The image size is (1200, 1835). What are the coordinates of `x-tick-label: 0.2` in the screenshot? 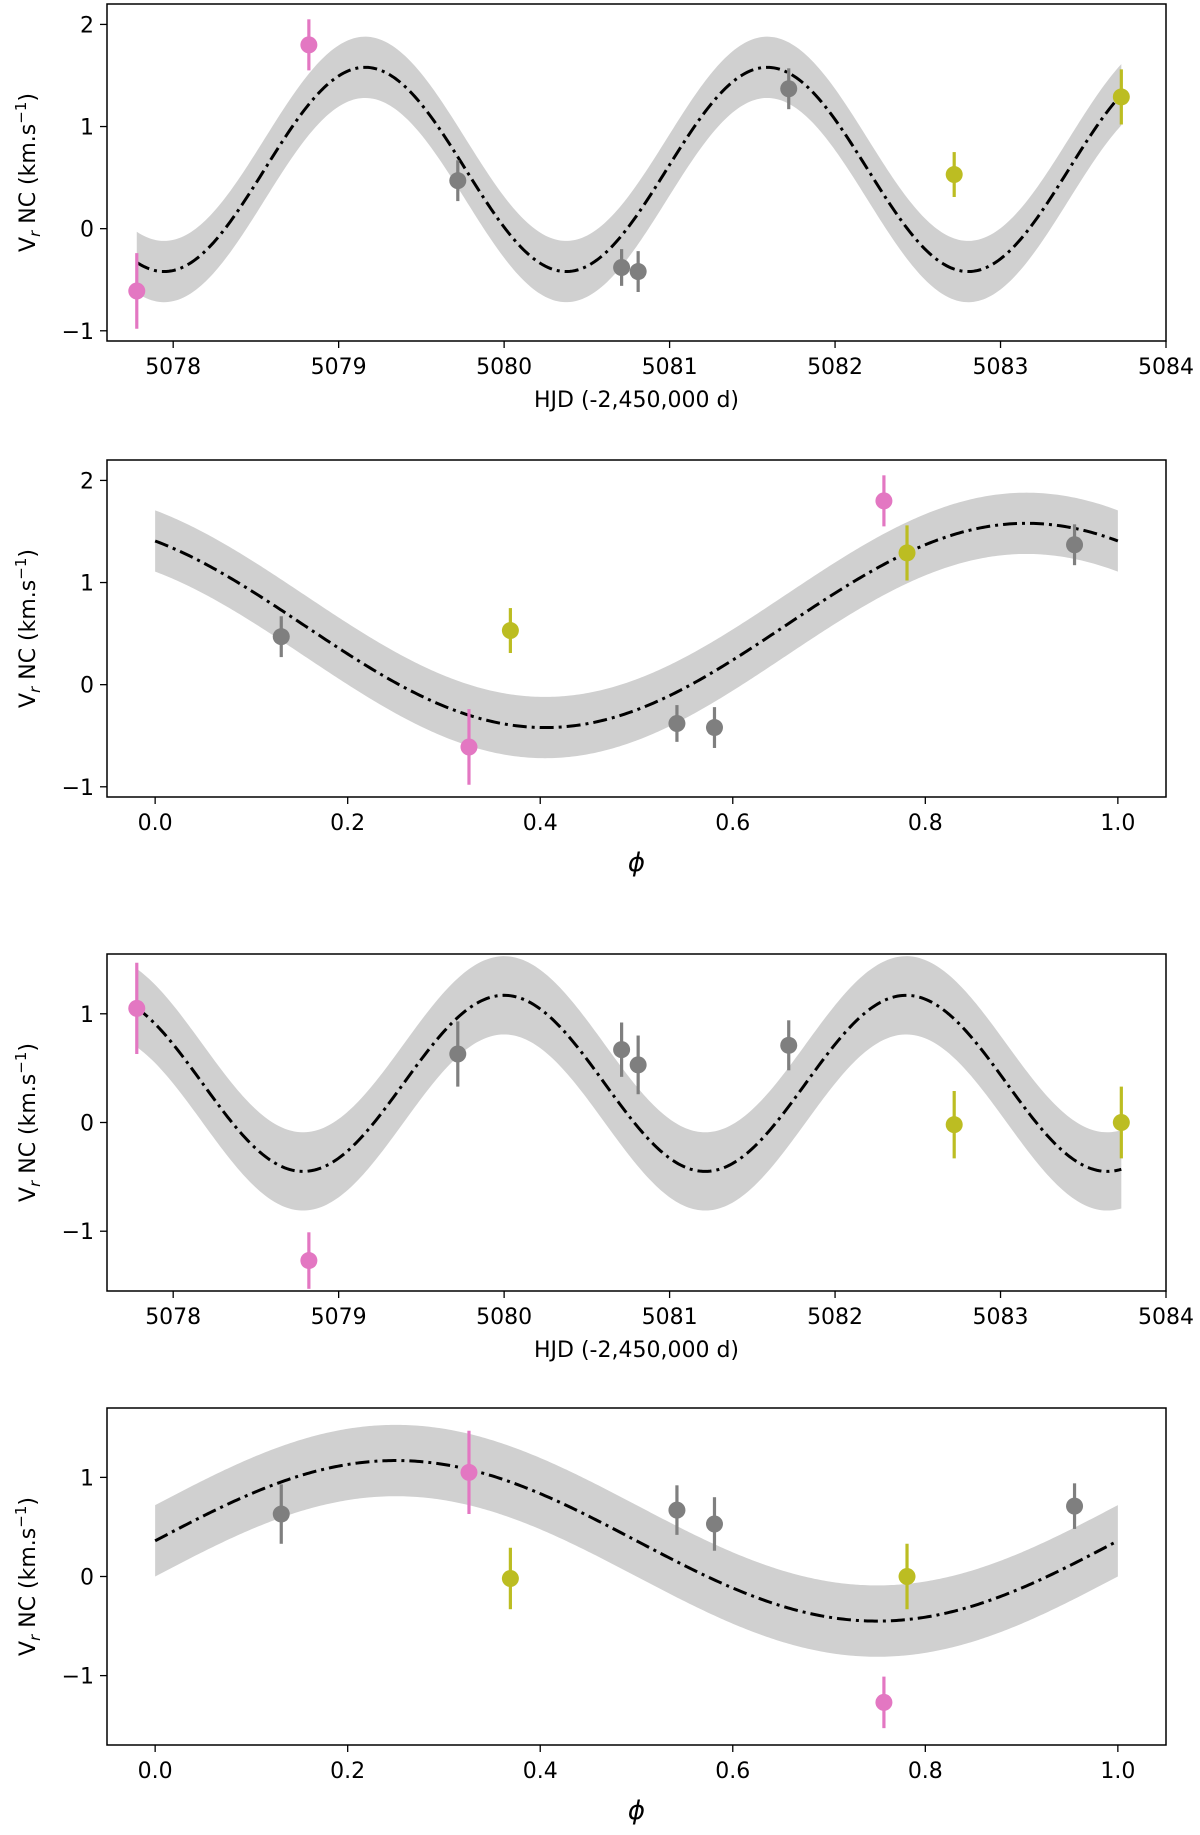 It's located at (347, 1771).